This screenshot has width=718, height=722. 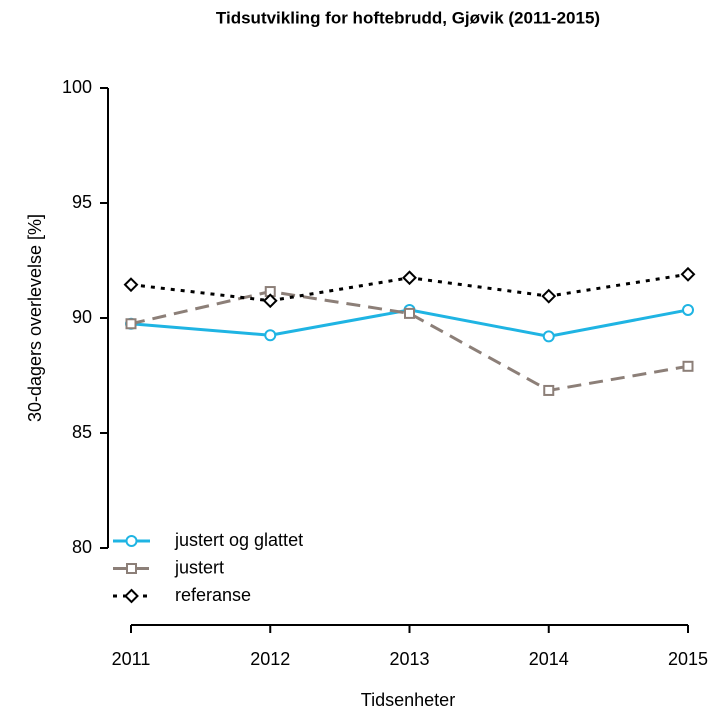 What do you see at coordinates (82, 202) in the screenshot?
I see `y-tick-label: 95` at bounding box center [82, 202].